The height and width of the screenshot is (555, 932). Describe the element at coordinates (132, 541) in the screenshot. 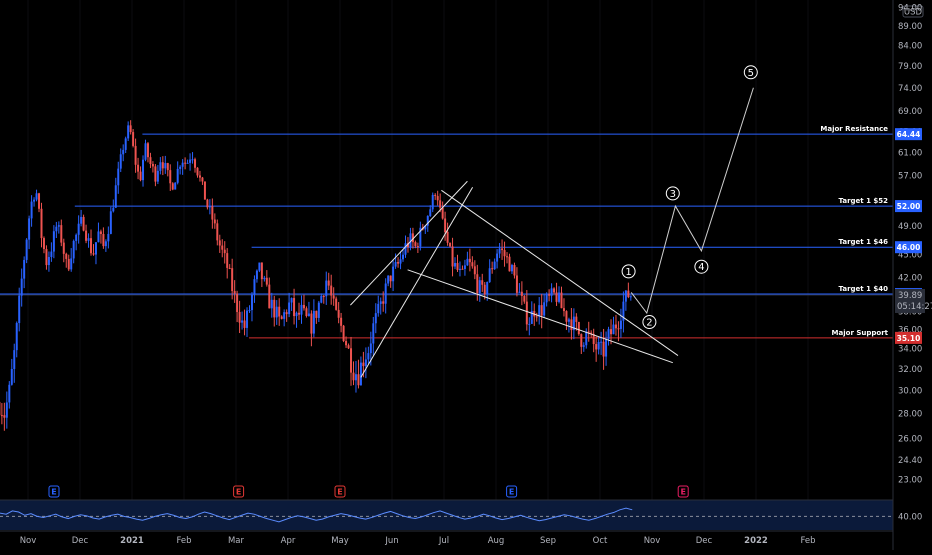

I see `x-tick-label-2: 2021` at that location.